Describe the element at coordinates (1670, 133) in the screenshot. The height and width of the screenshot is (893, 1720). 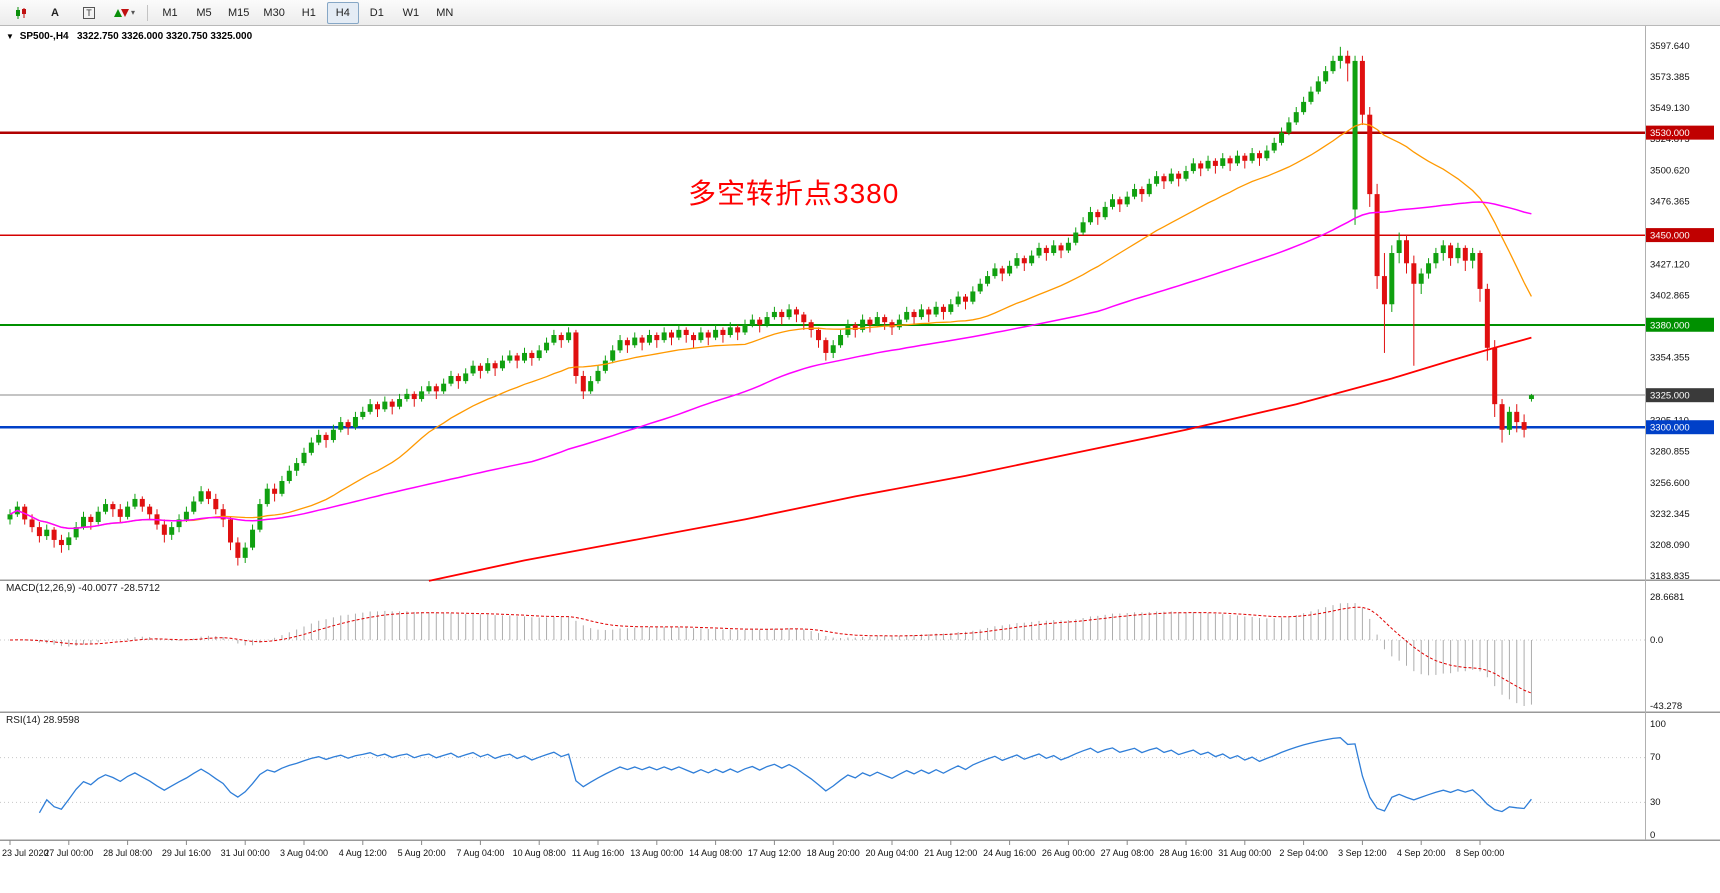
I see `svg-text: 3530.000` at that location.